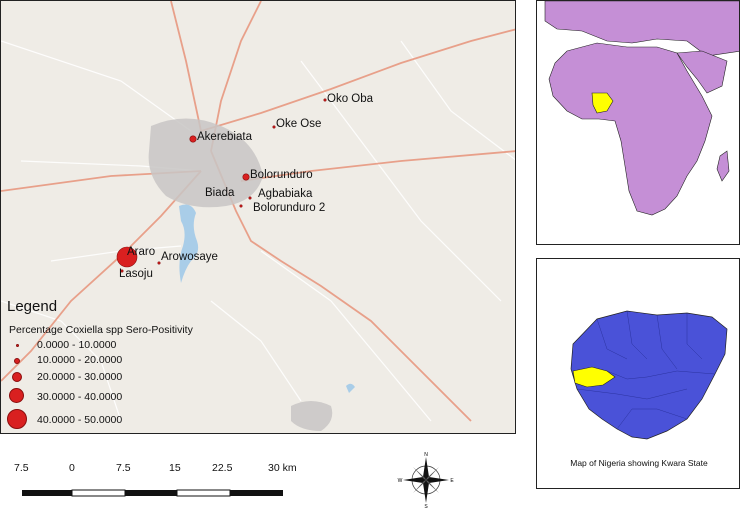 This screenshot has height=509, width=740. Describe the element at coordinates (193, 139) in the screenshot. I see `marker-akerebiata` at that location.